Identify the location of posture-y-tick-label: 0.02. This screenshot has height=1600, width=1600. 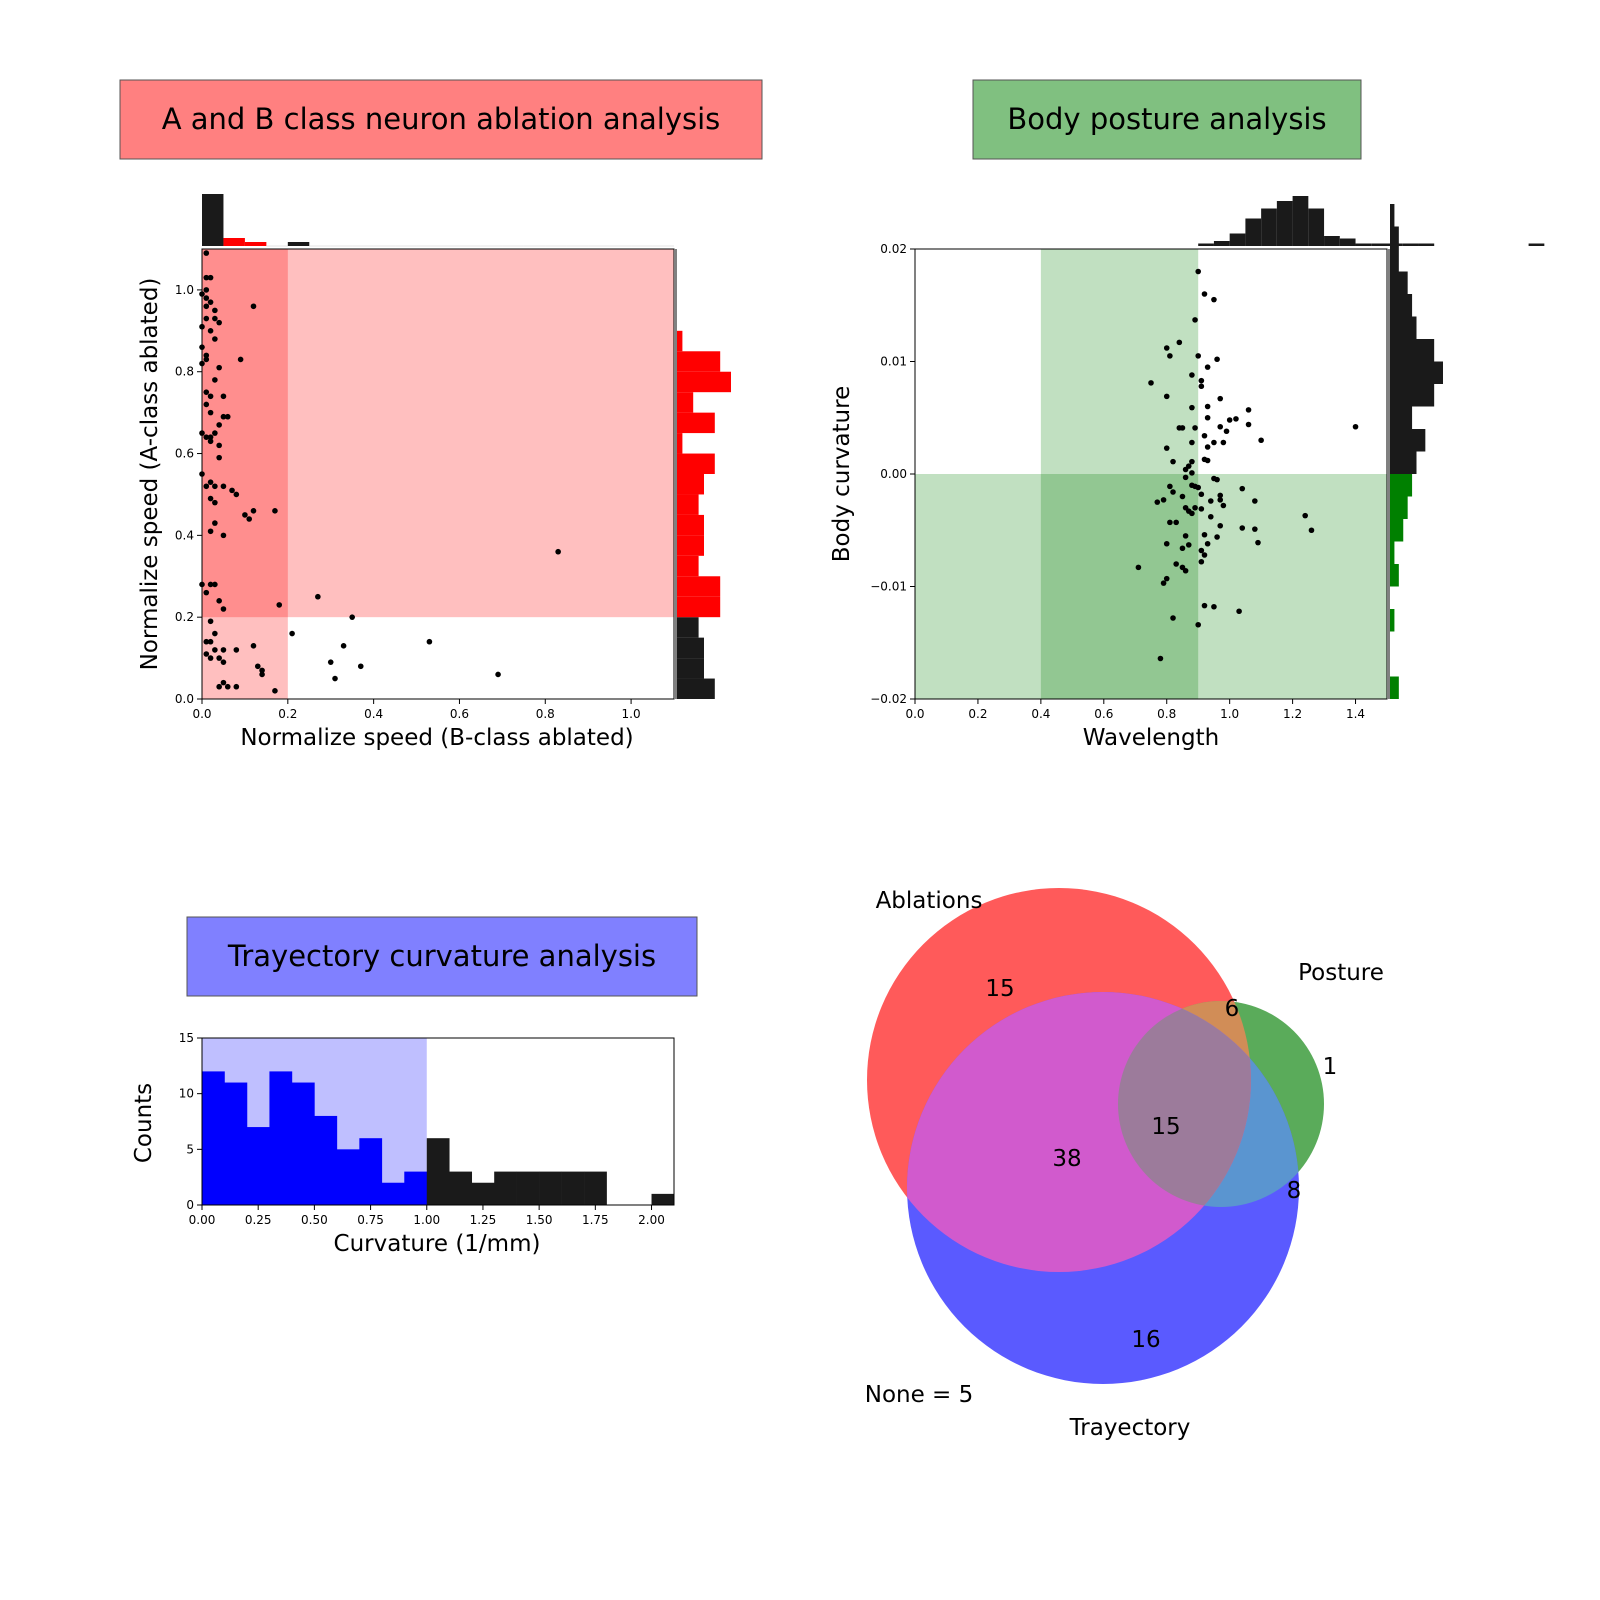
(893, 249).